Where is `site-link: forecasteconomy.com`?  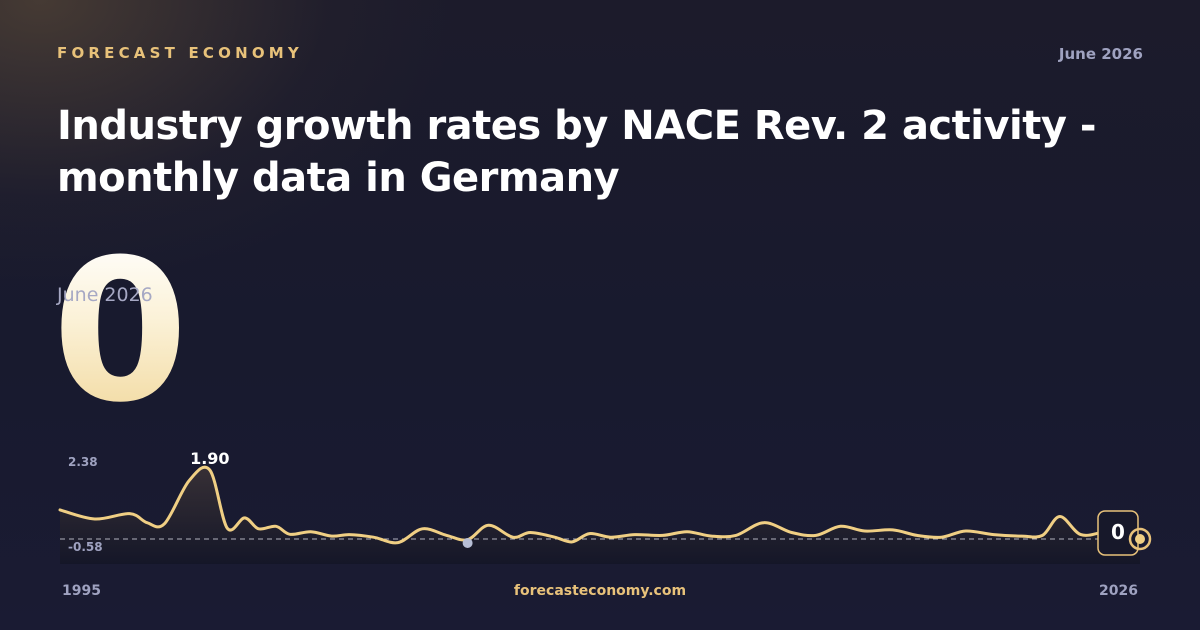 site-link: forecasteconomy.com is located at coordinates (600, 591).